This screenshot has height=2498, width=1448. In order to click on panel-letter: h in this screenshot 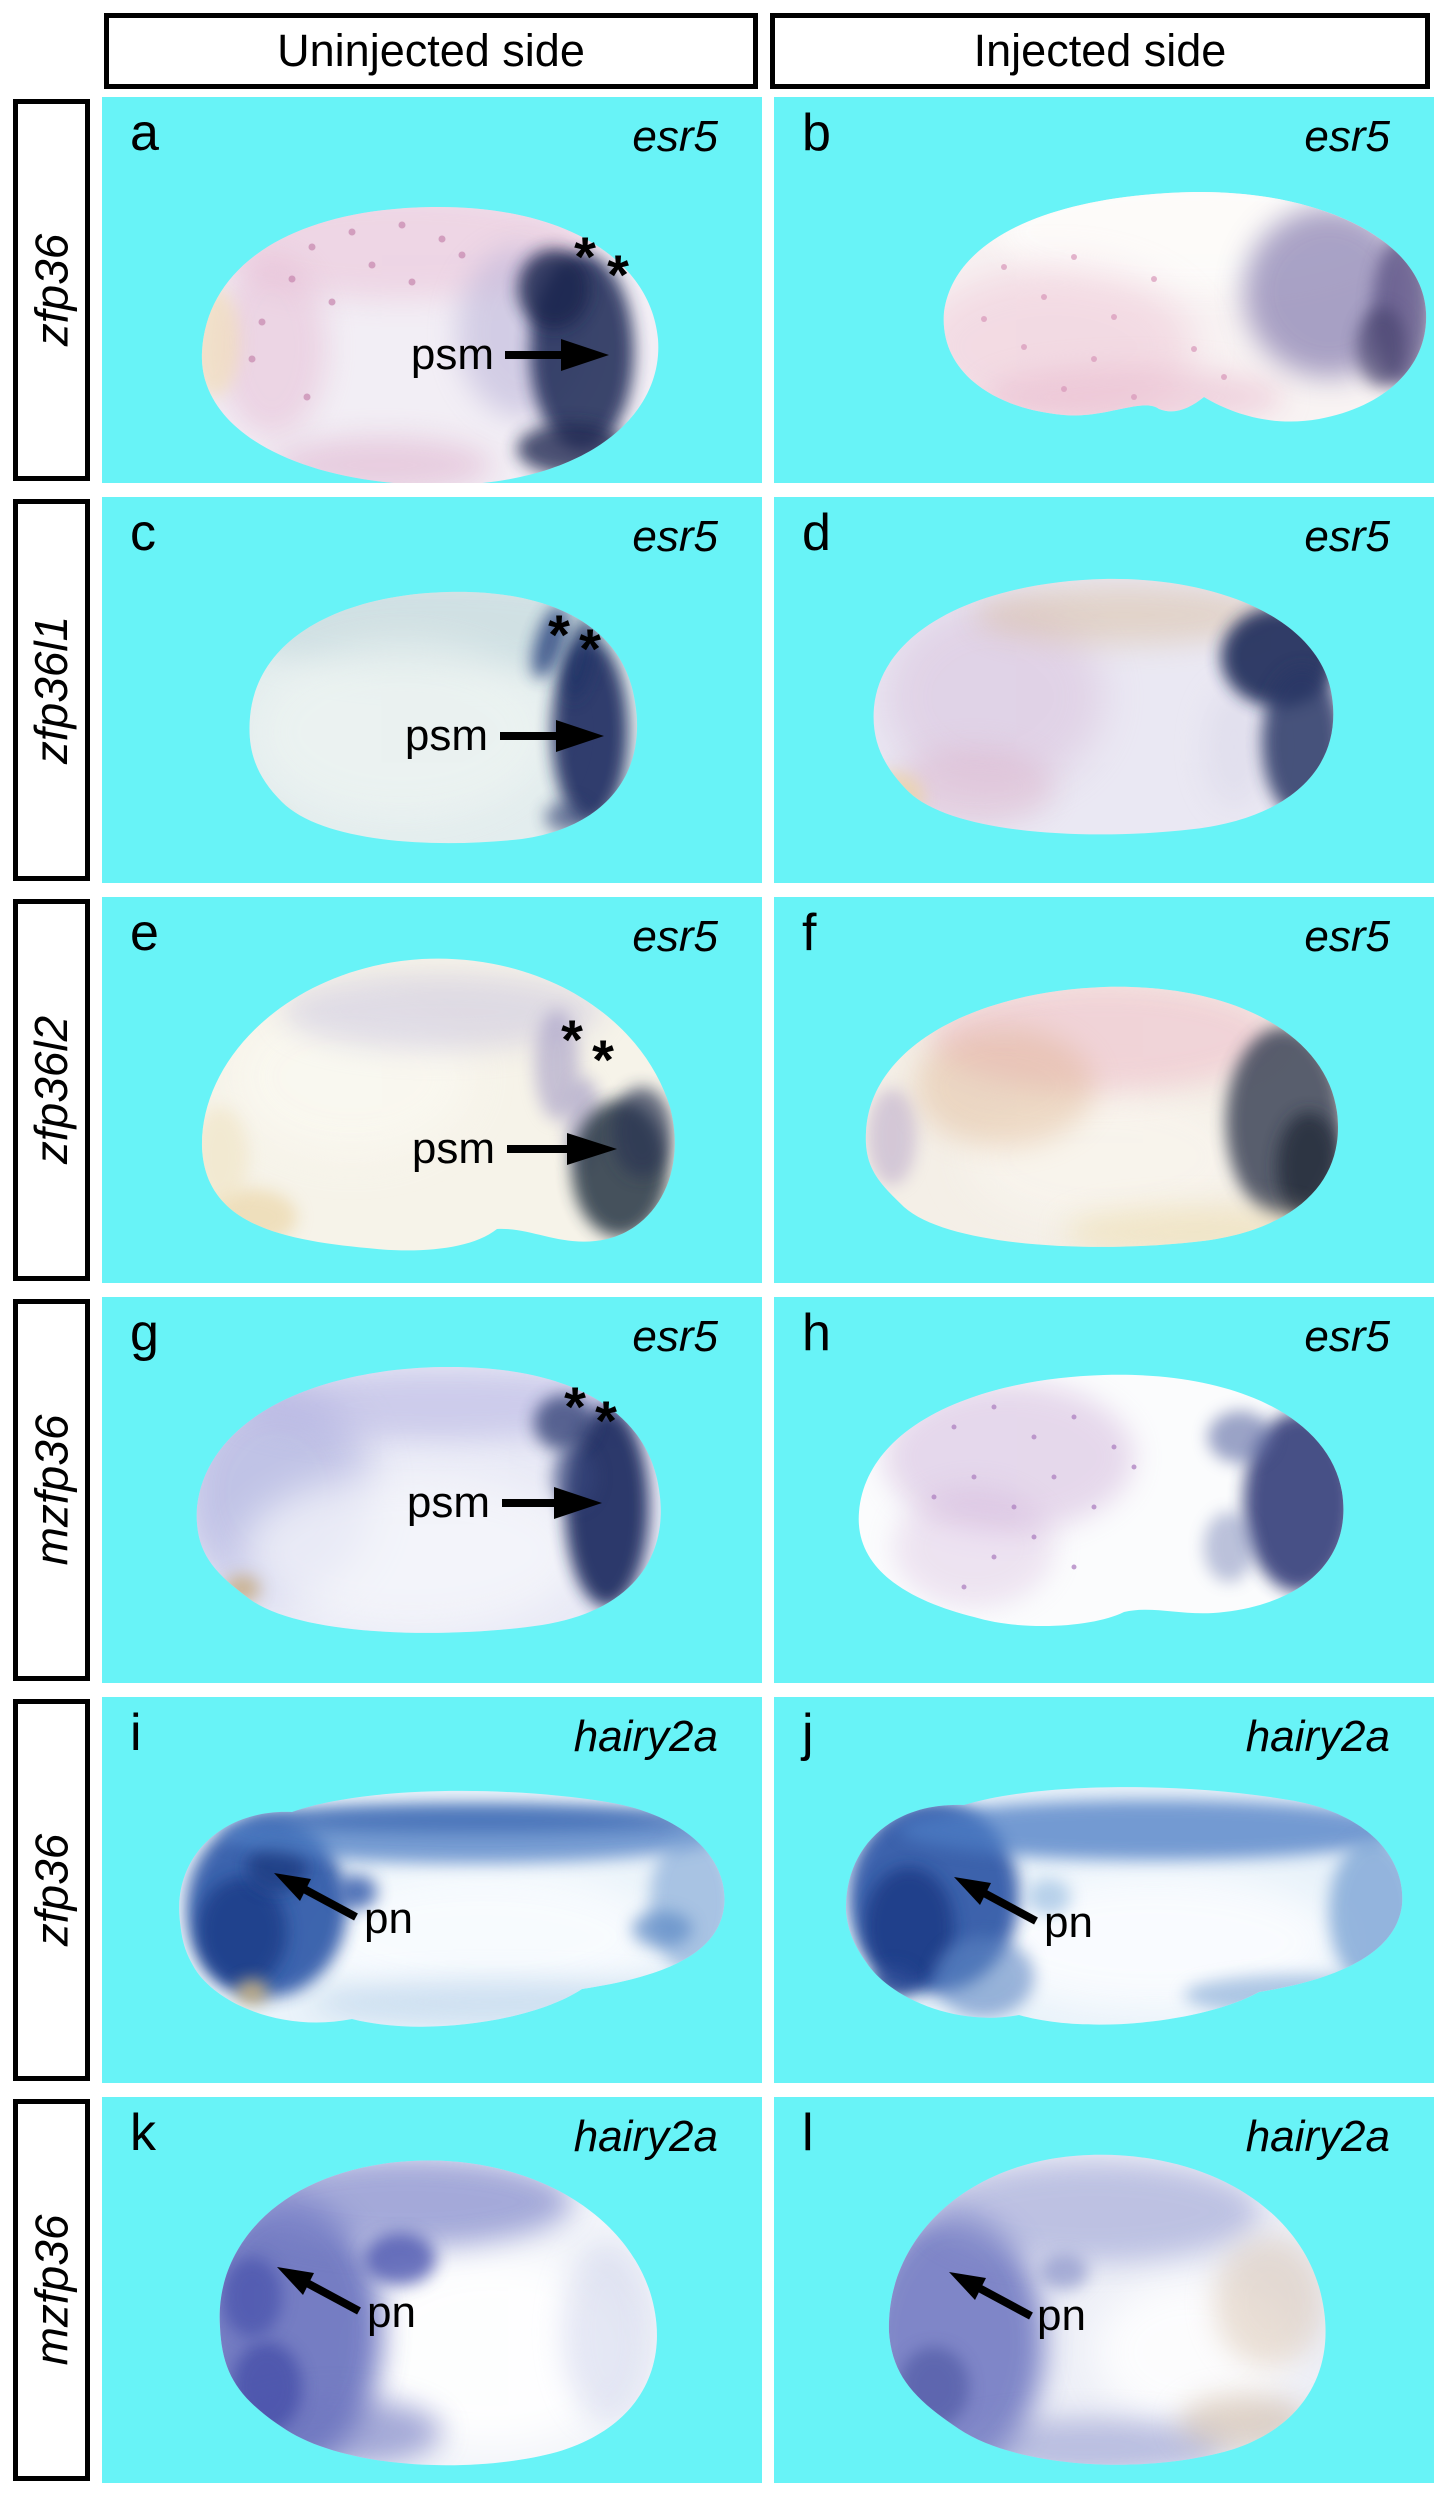, I will do `click(816, 1333)`.